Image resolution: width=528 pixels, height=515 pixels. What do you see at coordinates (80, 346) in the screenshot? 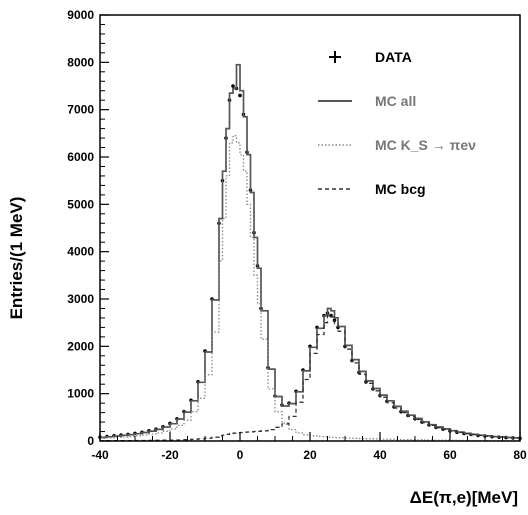
I see `y-tick-label: 2000` at bounding box center [80, 346].